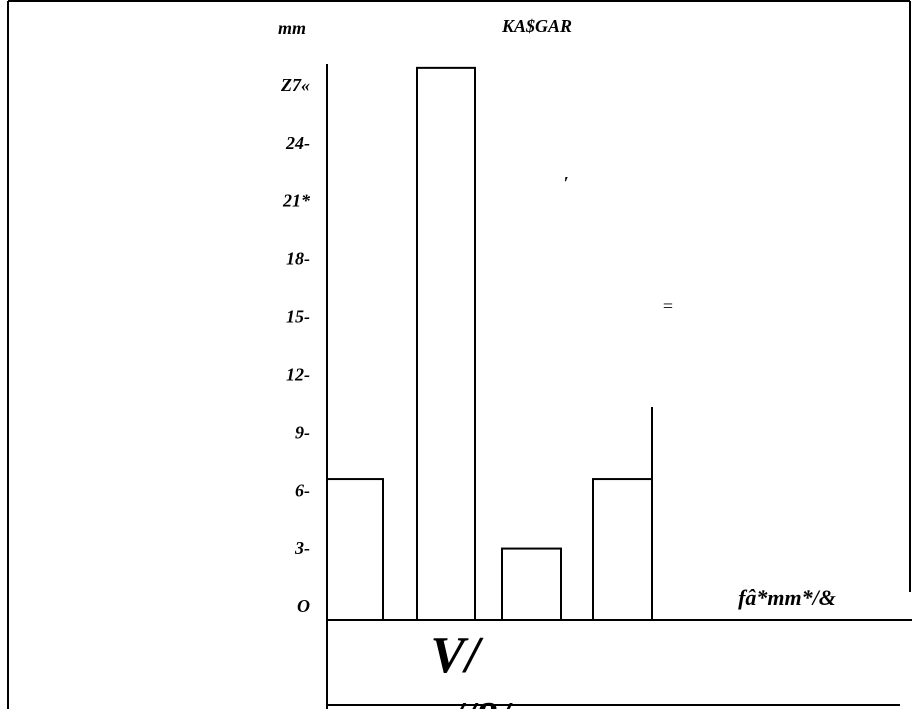  Describe the element at coordinates (565, 183) in the screenshot. I see `annotation: ′` at that location.